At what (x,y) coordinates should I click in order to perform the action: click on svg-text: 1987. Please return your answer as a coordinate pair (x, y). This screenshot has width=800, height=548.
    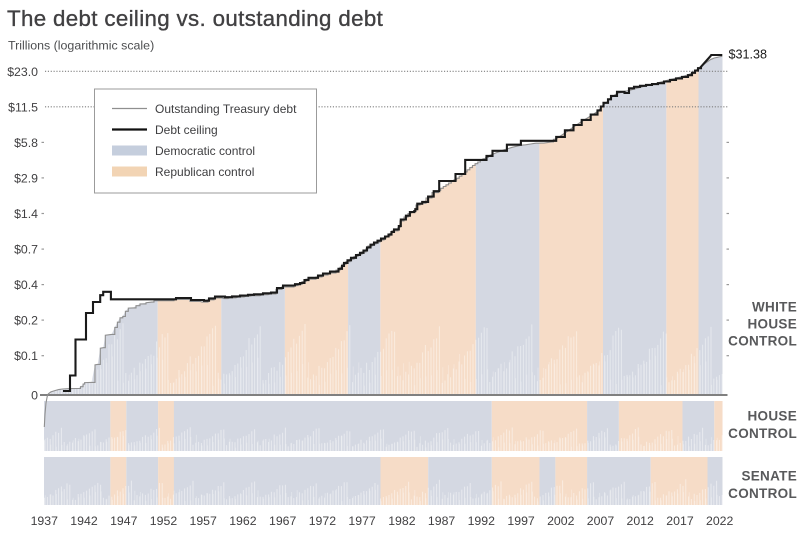
    Looking at the image, I should click on (442, 521).